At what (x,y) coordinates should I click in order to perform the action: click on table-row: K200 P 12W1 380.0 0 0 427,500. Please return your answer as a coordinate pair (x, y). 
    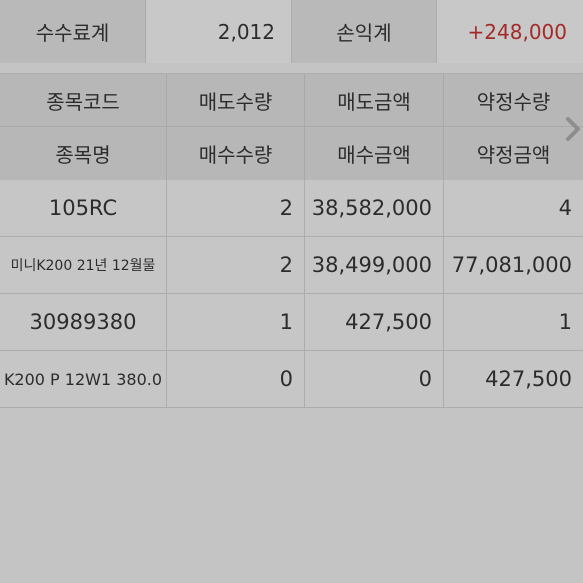
    Looking at the image, I should click on (291, 379).